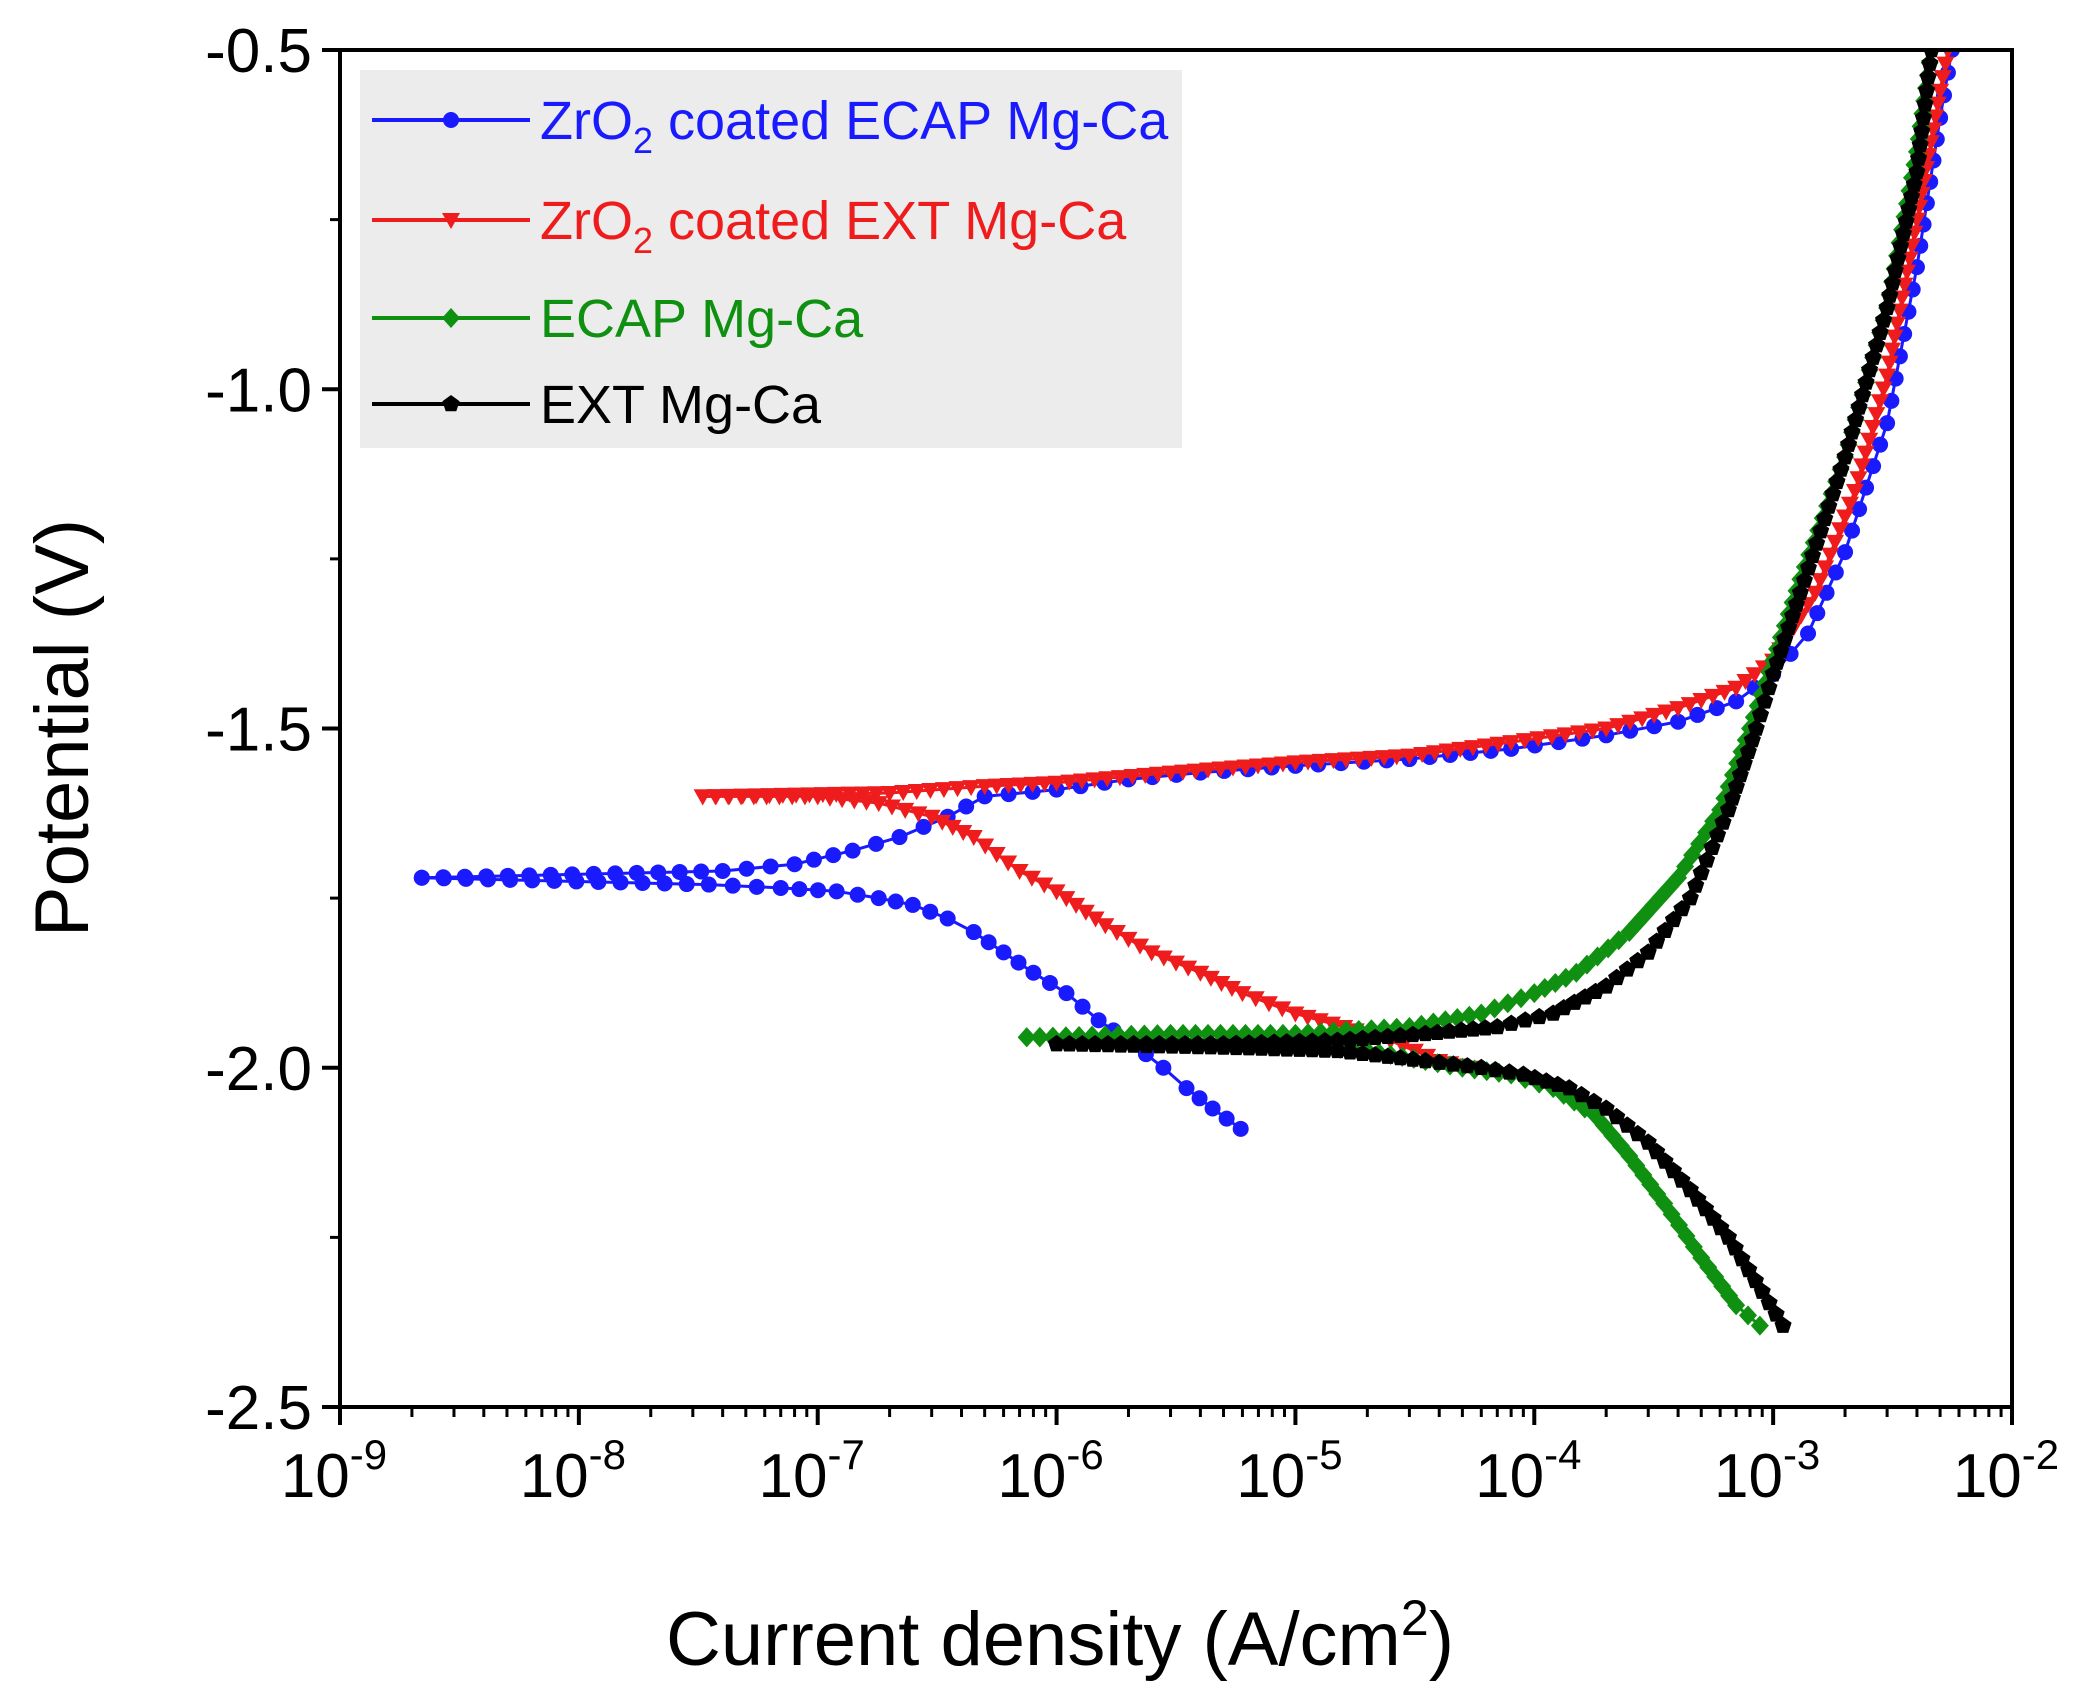 This screenshot has width=2076, height=1700. Describe the element at coordinates (1050, 1471) in the screenshot. I see `x-tick-label: 10⁻⁶` at that location.